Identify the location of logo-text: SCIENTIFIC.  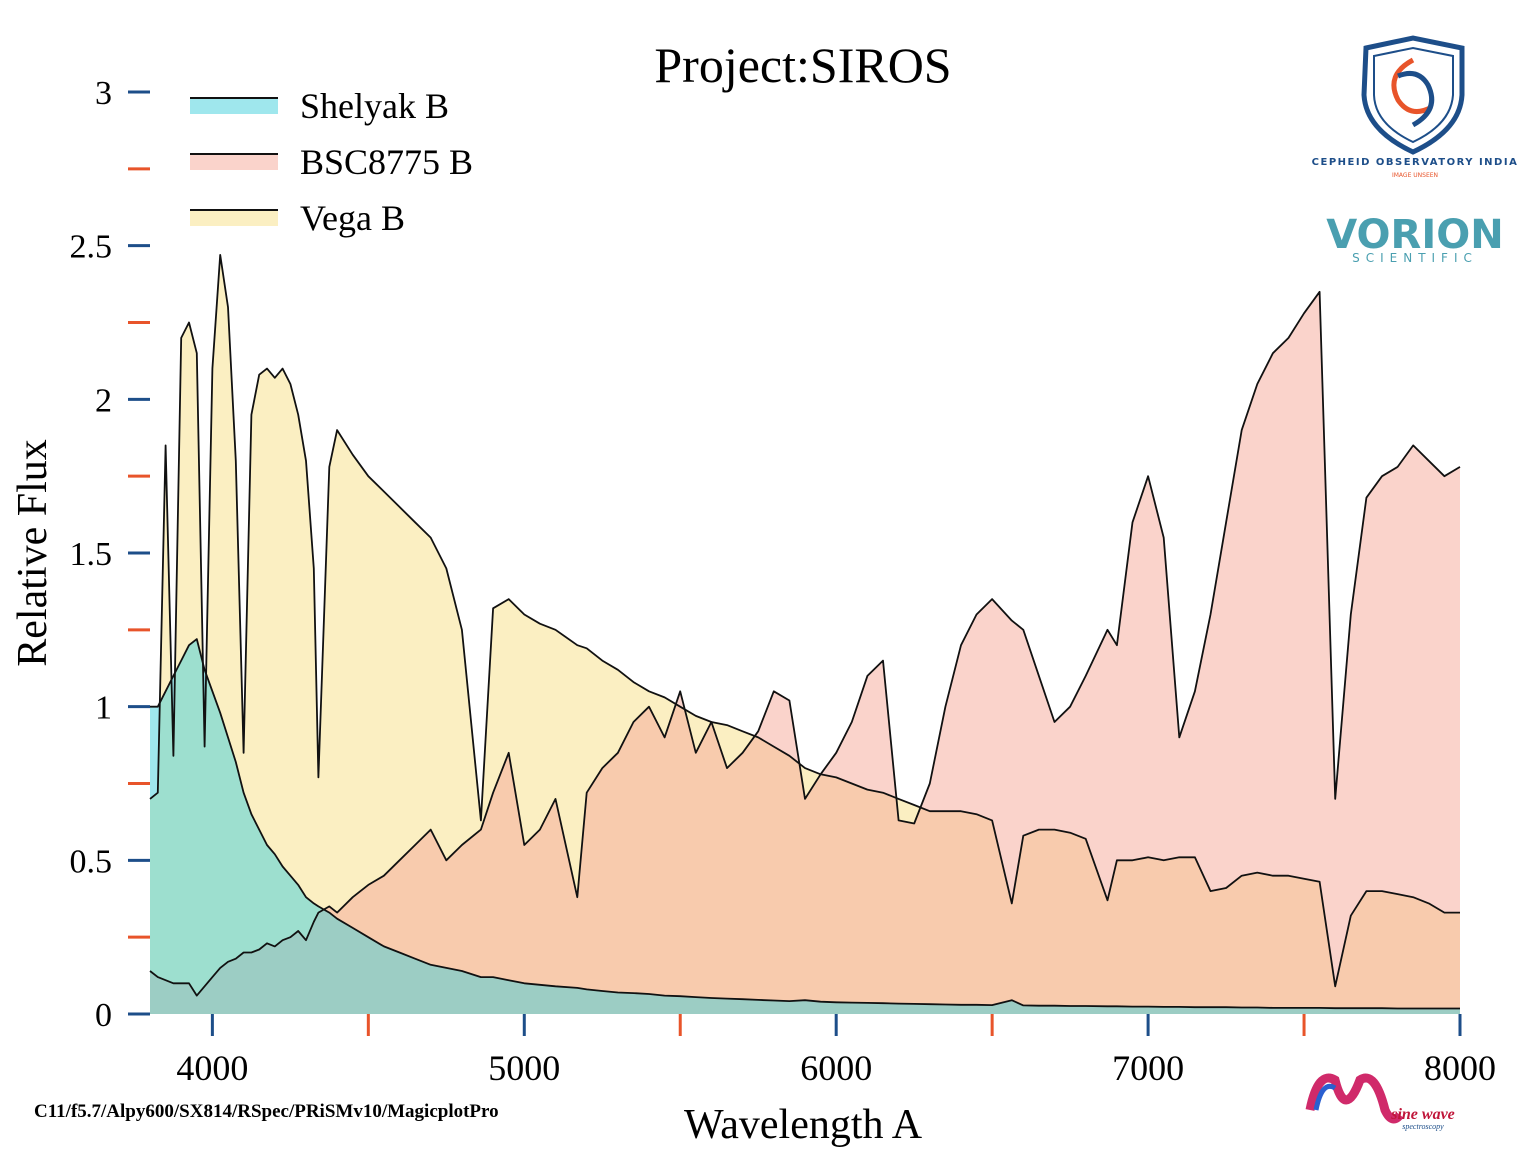
(1415, 258).